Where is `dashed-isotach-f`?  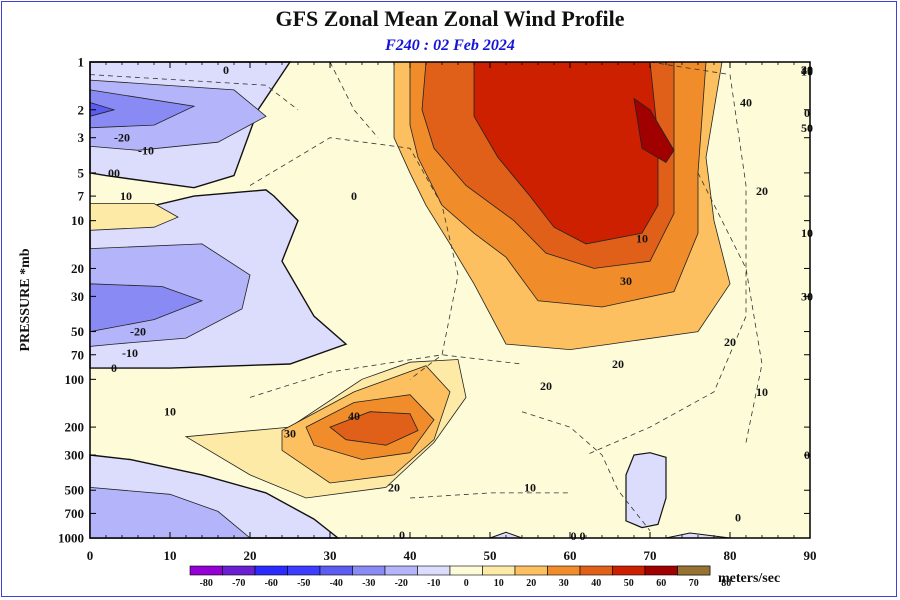 dashed-isotach-f is located at coordinates (586, 471).